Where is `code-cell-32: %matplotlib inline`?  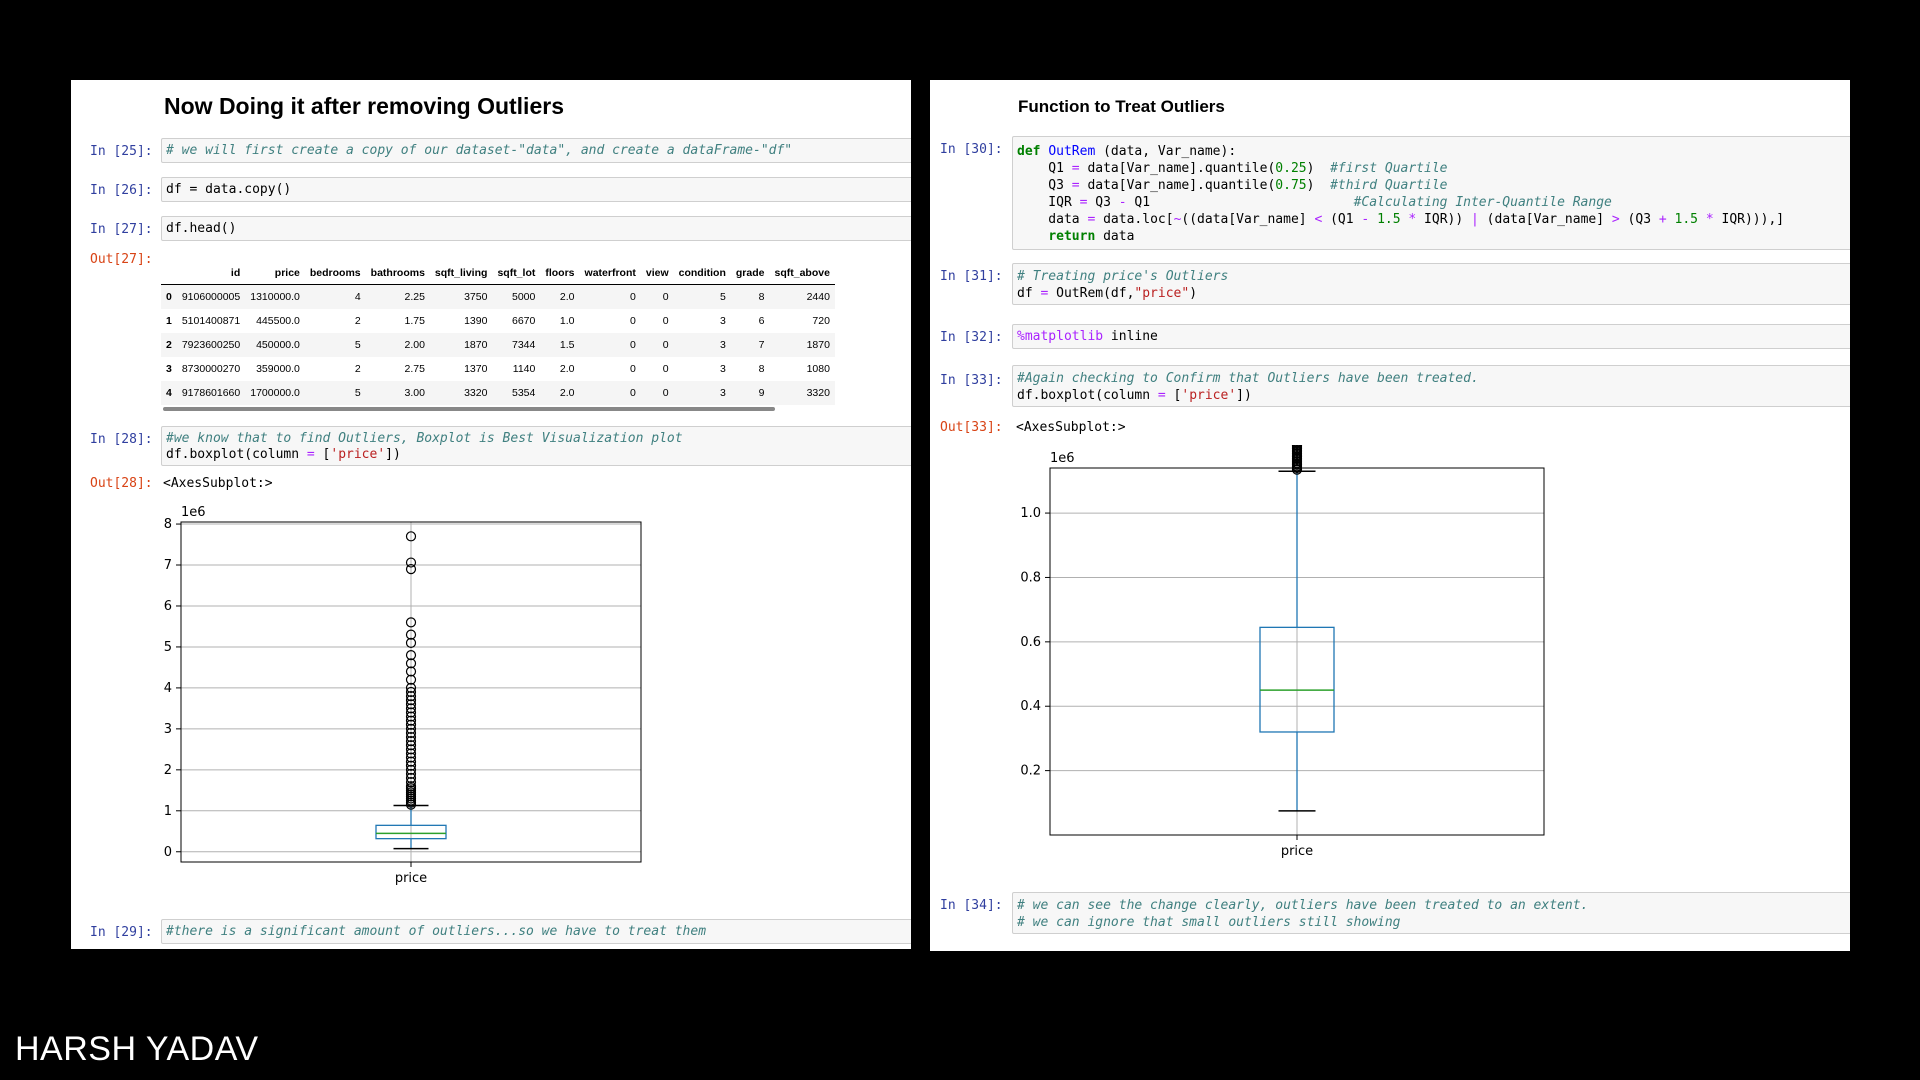 code-cell-32: %matplotlib inline is located at coordinates (1431, 336).